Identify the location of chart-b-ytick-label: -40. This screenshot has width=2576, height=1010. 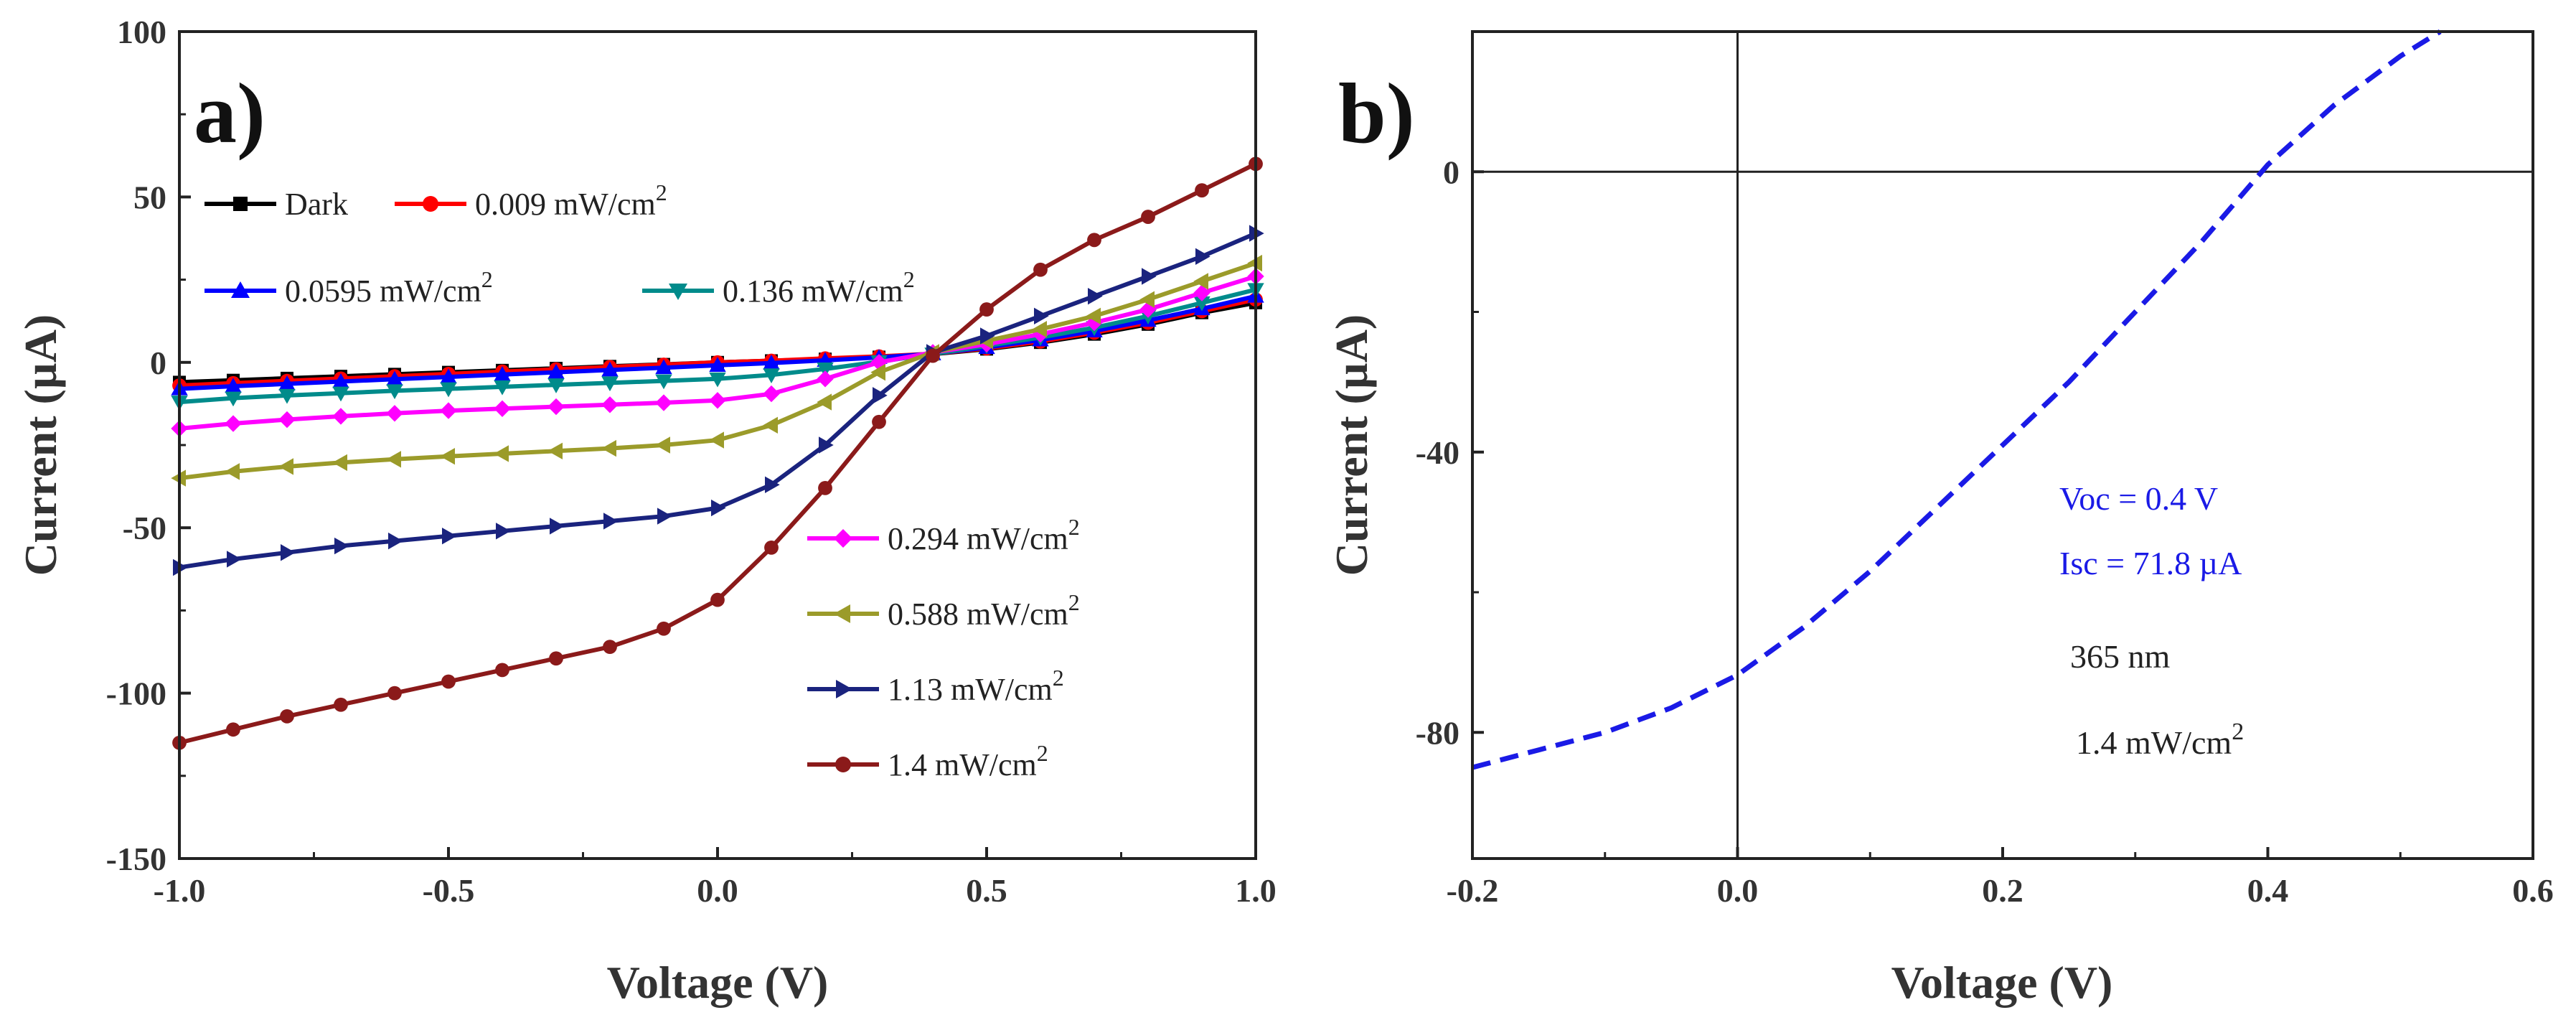
(1437, 452).